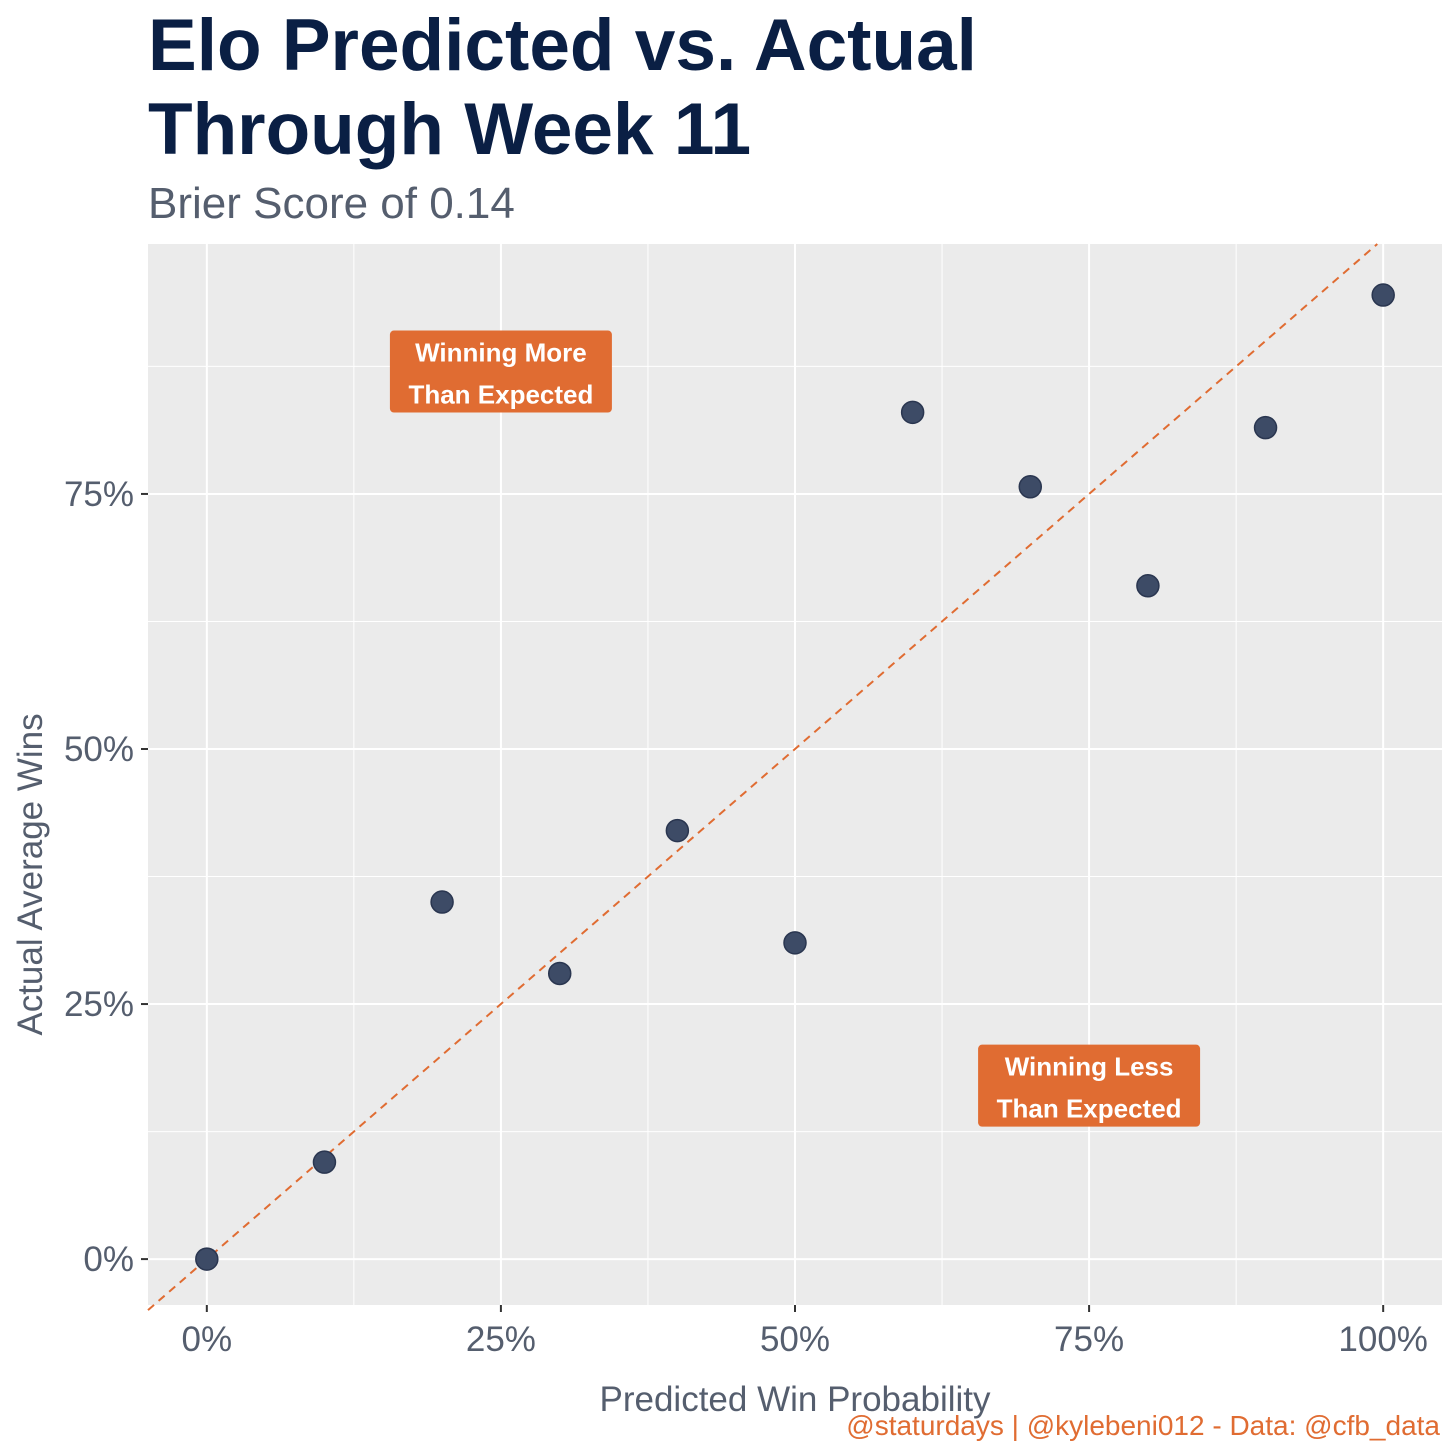 This screenshot has width=1456, height=1456. Describe the element at coordinates (562, 87) in the screenshot. I see `chart-title: Elo Predicted vs. Actual Through Week 11` at that location.